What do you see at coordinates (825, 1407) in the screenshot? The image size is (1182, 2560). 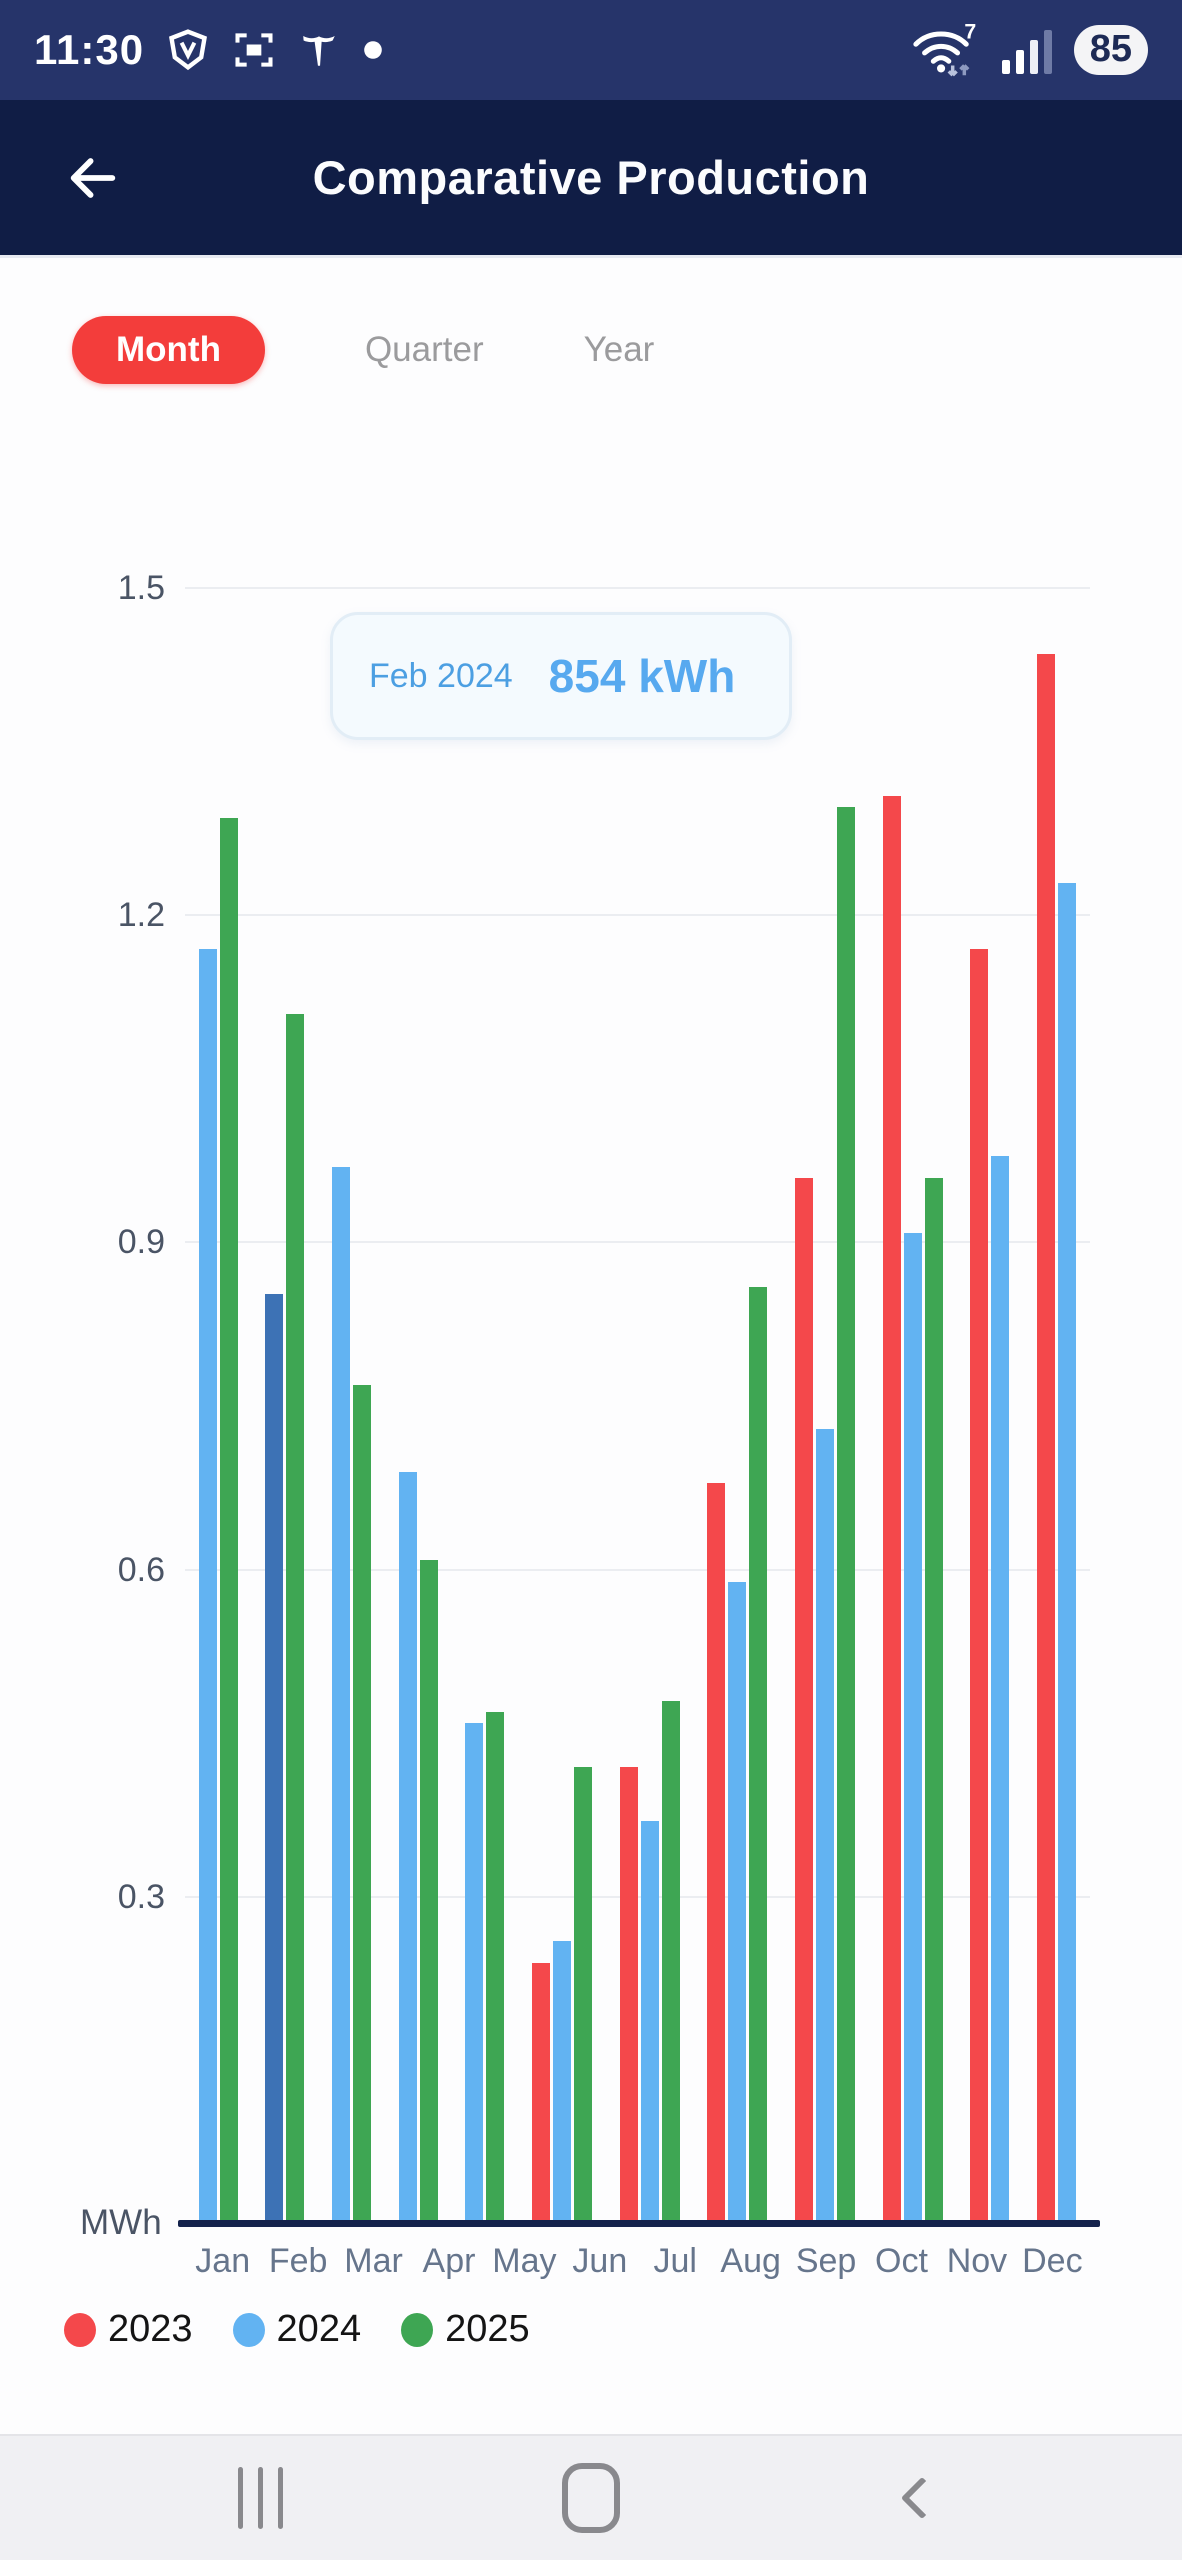 I see `bar-group-sep` at bounding box center [825, 1407].